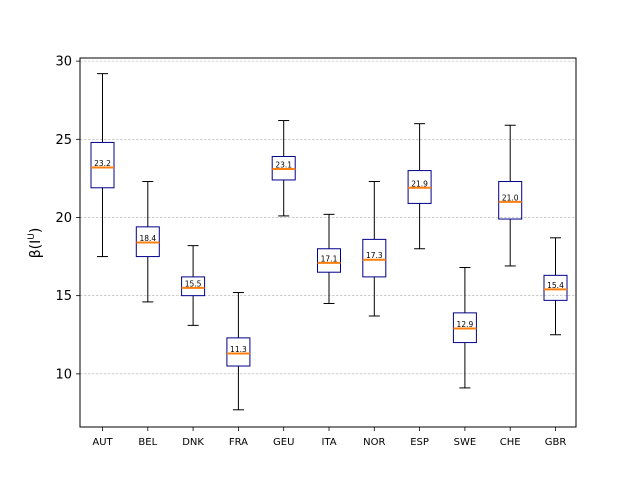 This screenshot has height=480, width=640. Describe the element at coordinates (328, 442) in the screenshot. I see `x-tick-label: ITA` at that location.